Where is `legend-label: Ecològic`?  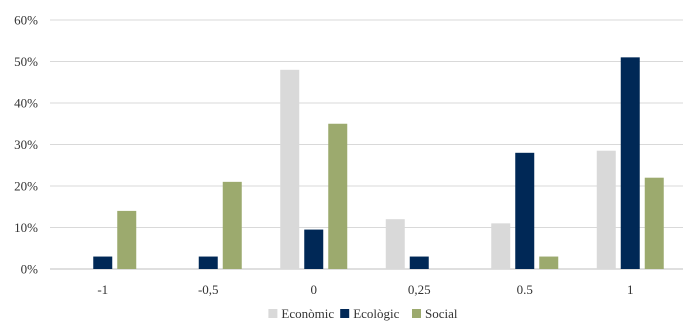
legend-label: Ecològic is located at coordinates (376, 313).